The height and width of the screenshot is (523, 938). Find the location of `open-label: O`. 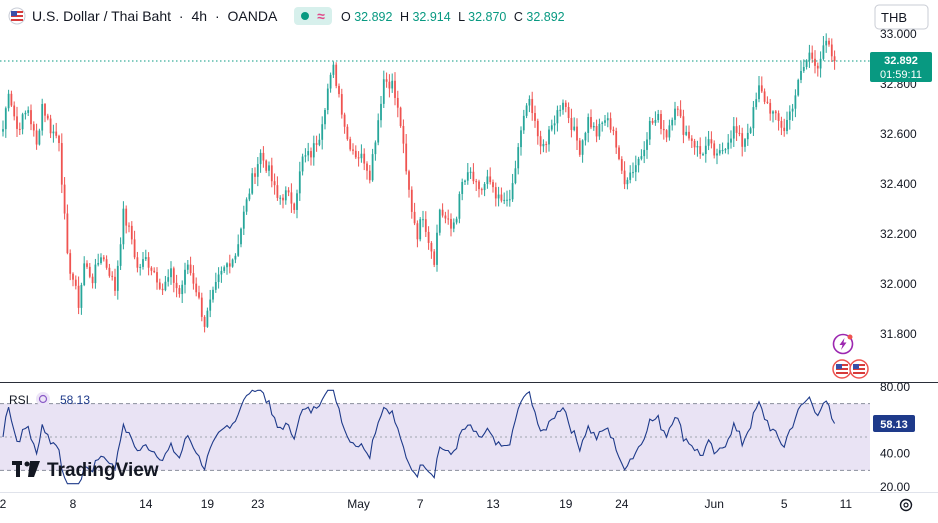

open-label: O is located at coordinates (346, 17).